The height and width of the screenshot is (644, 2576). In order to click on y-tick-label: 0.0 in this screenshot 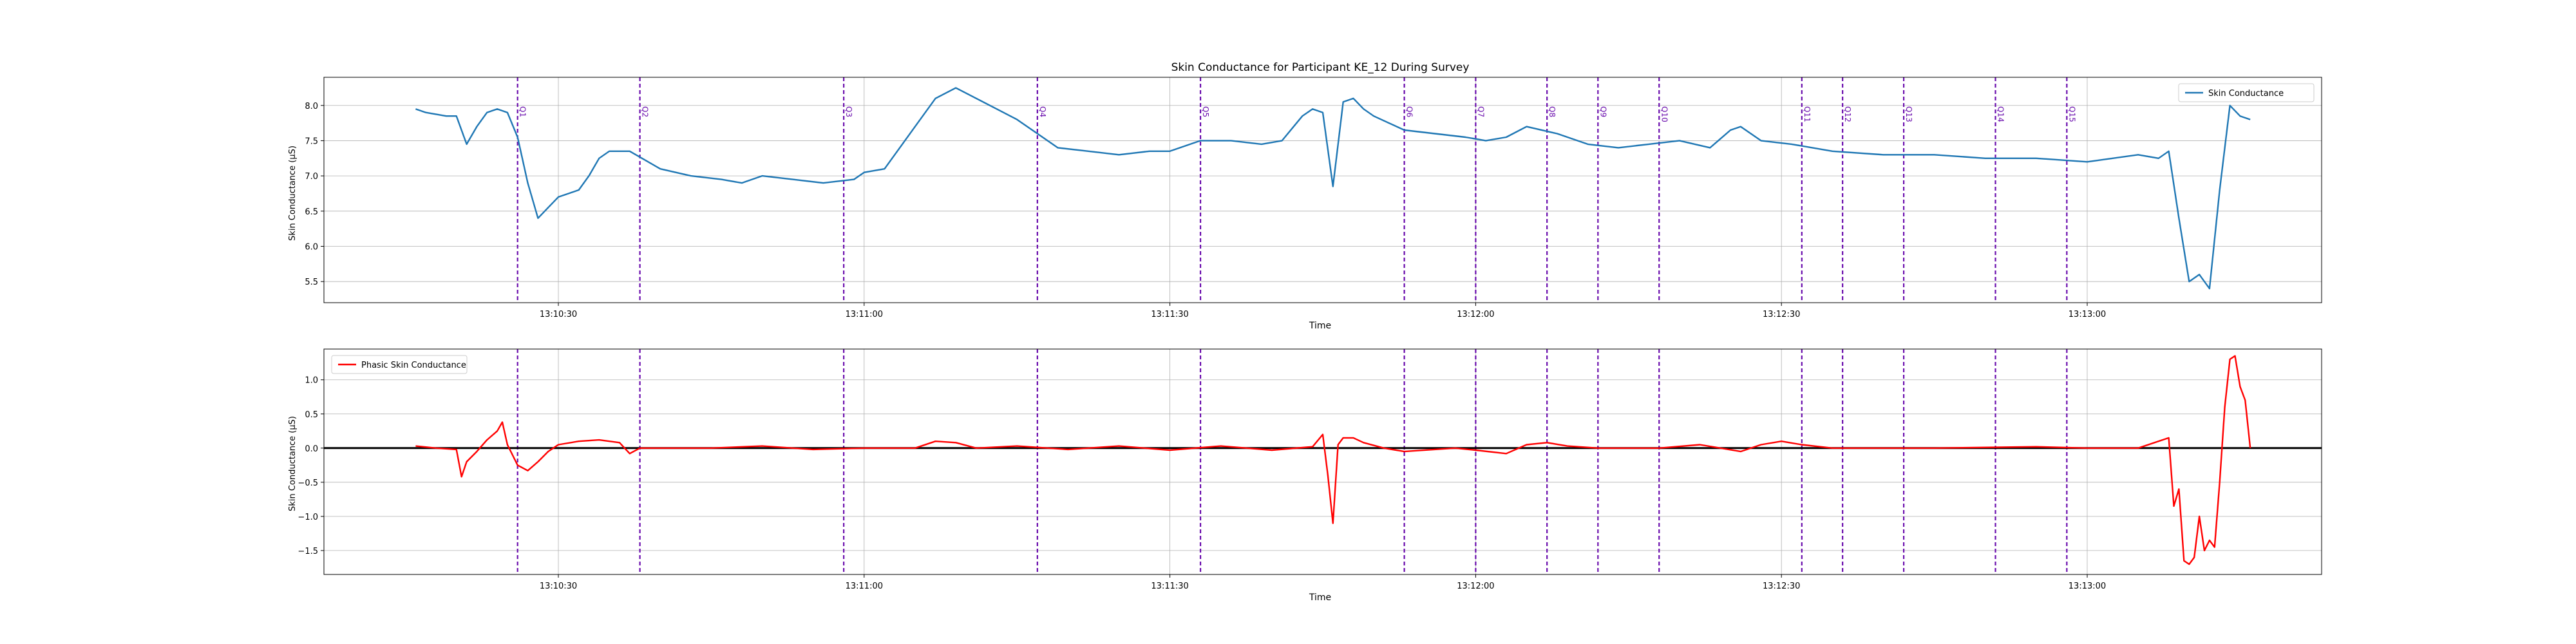, I will do `click(311, 449)`.